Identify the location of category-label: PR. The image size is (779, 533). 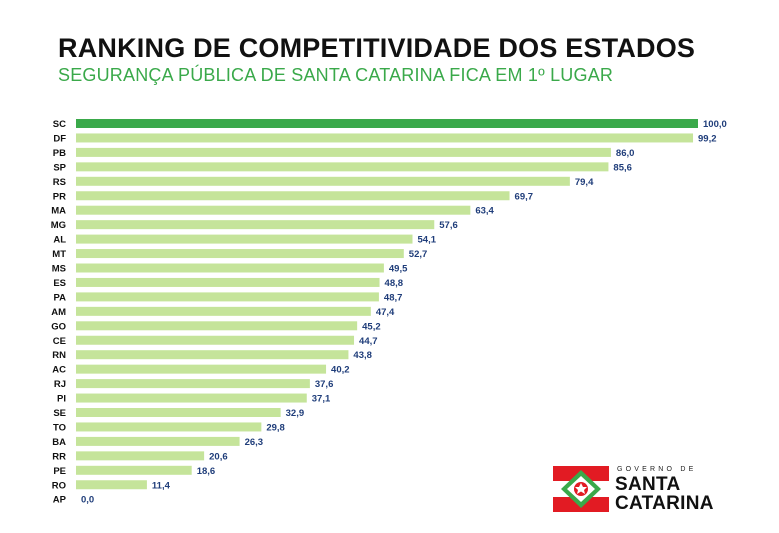
(59, 196).